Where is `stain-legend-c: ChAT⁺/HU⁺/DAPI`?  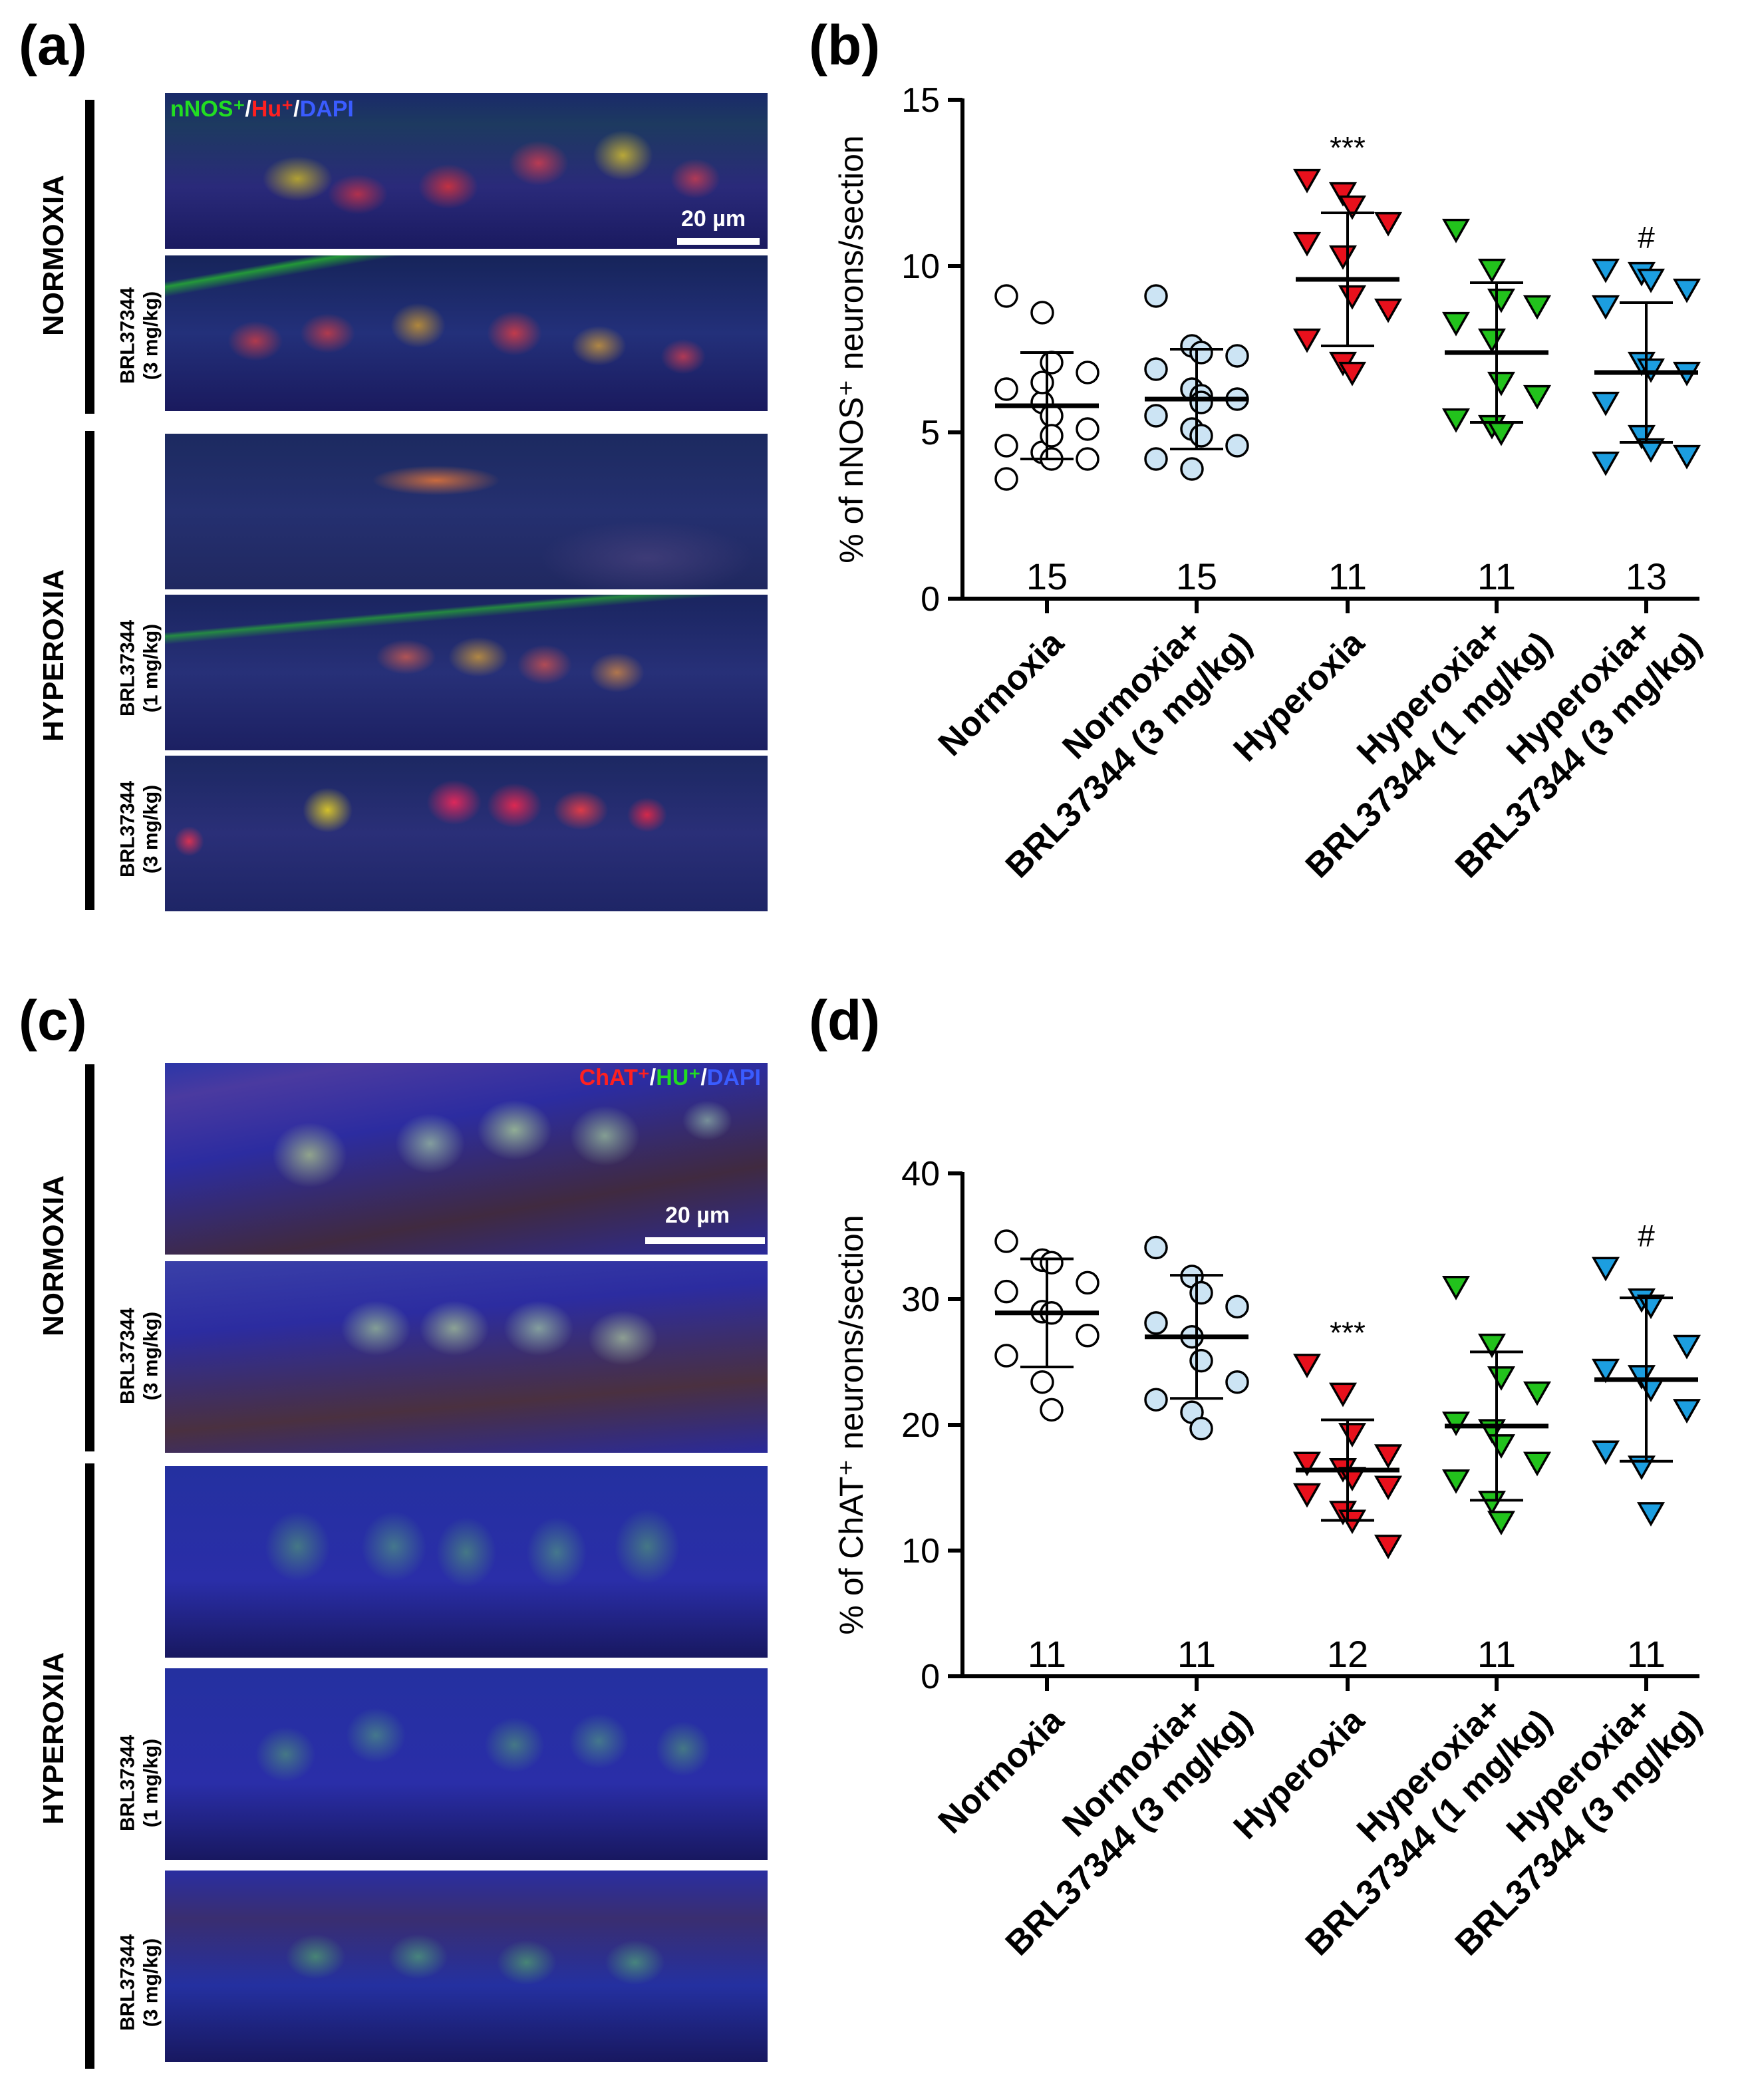 stain-legend-c: ChAT⁺/HU⁺/DAPI is located at coordinates (670, 1077).